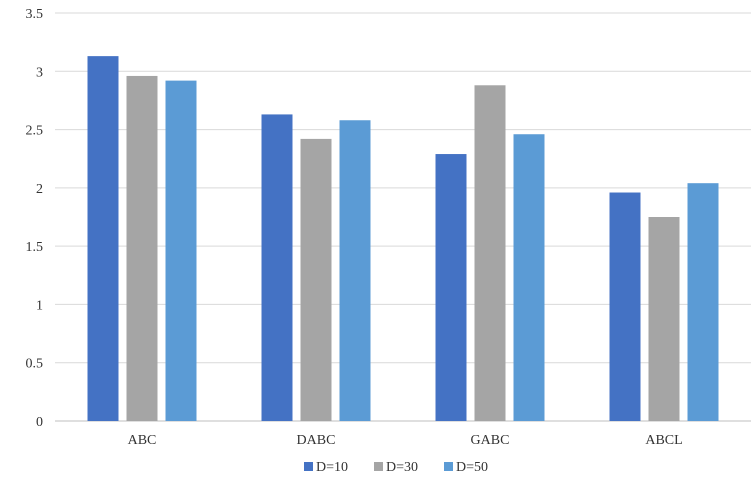 The image size is (751, 491). What do you see at coordinates (35, 247) in the screenshot?
I see `y-tick-label: 1.5` at bounding box center [35, 247].